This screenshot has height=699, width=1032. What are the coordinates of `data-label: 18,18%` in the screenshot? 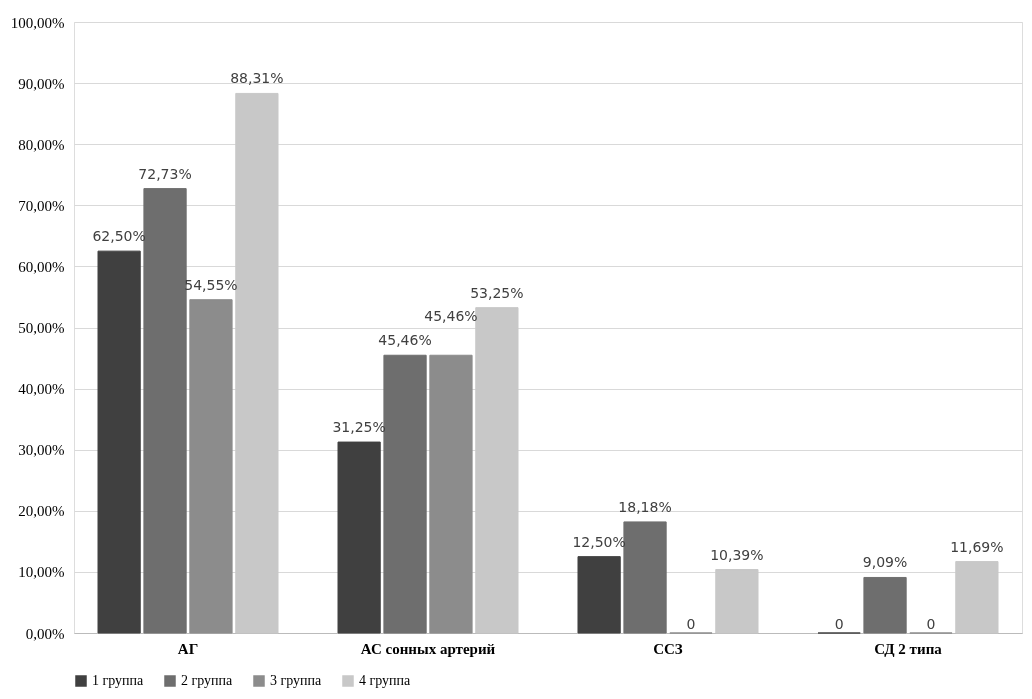 It's located at (645, 506).